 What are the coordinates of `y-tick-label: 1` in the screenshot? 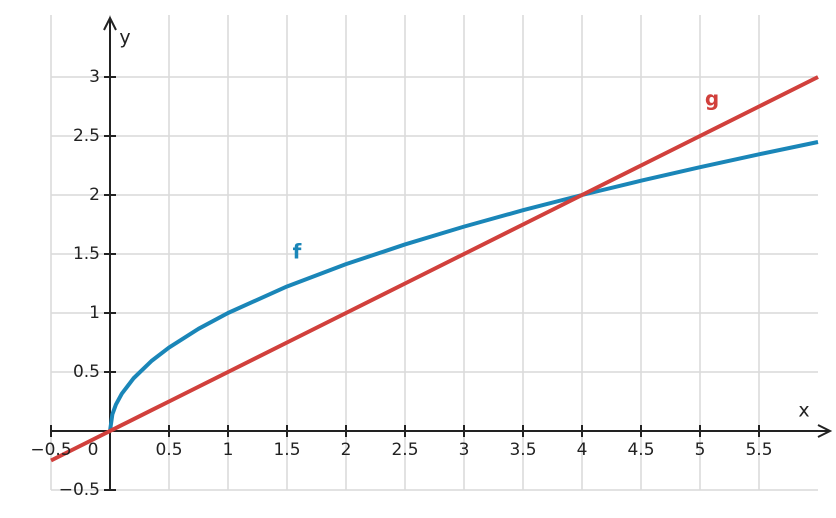 It's located at (94, 313).